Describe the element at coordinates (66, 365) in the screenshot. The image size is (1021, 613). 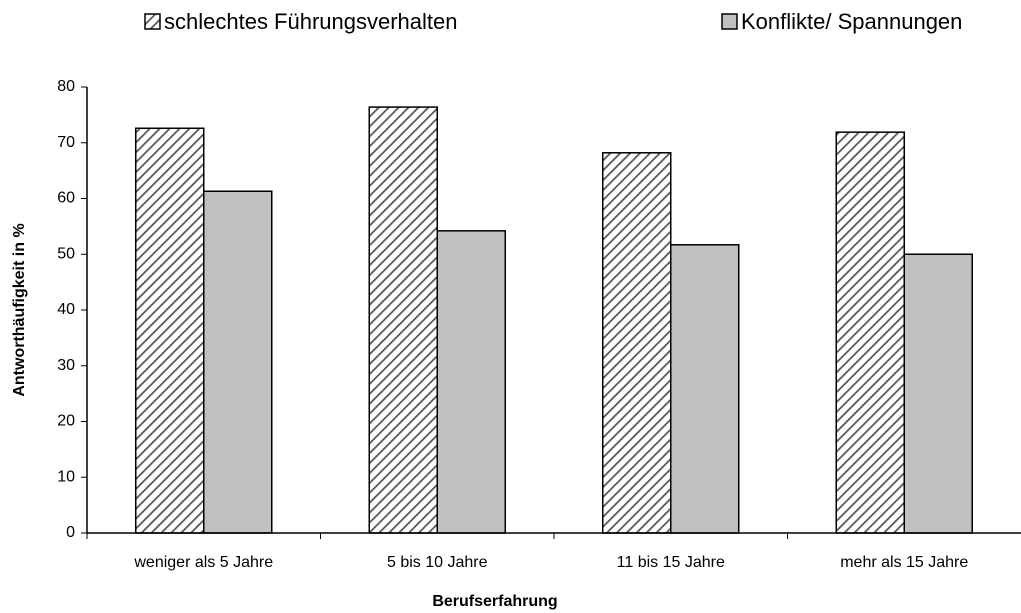
I see `y-tick-label: 30` at that location.